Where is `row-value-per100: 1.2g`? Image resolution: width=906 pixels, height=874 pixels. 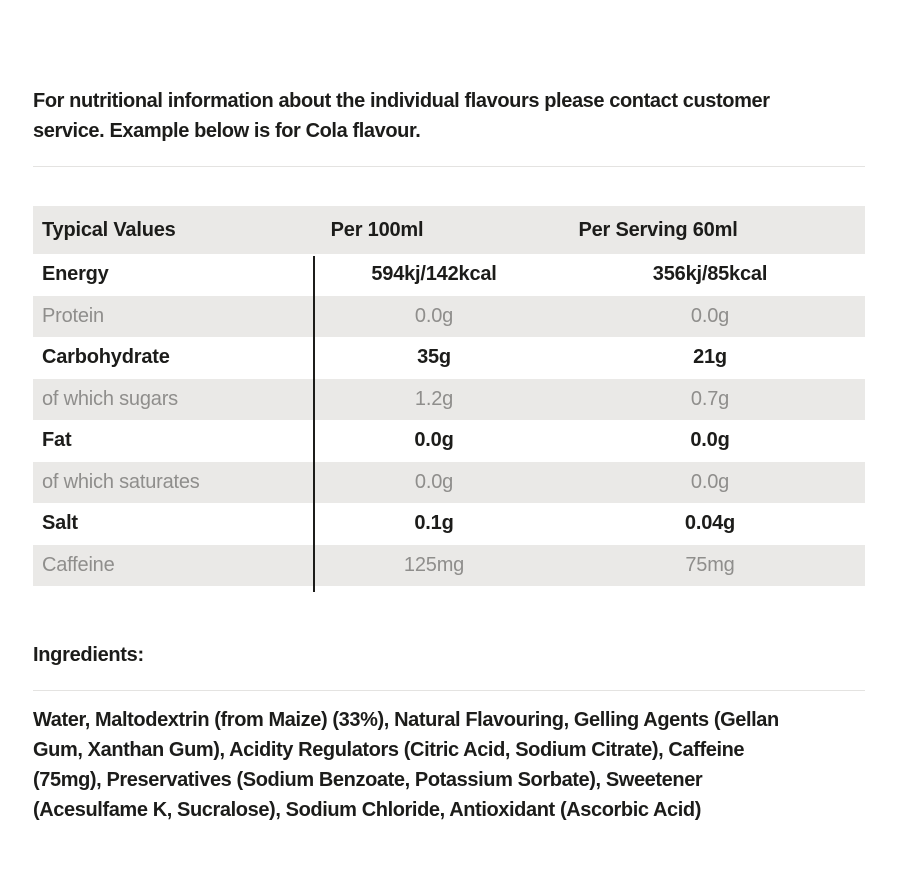
row-value-per100: 1.2g is located at coordinates (434, 398).